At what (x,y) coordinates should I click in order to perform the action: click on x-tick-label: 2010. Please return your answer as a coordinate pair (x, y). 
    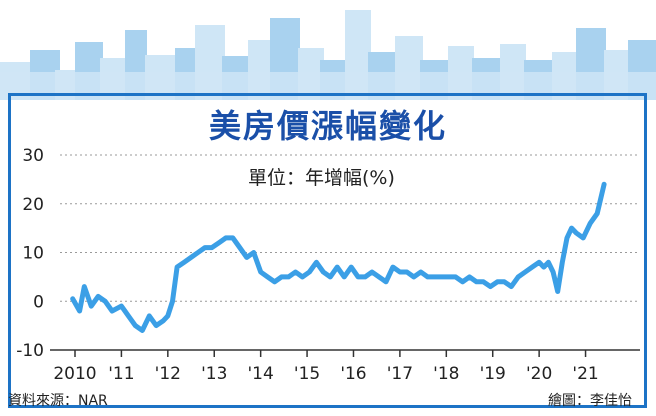
    Looking at the image, I should click on (74, 374).